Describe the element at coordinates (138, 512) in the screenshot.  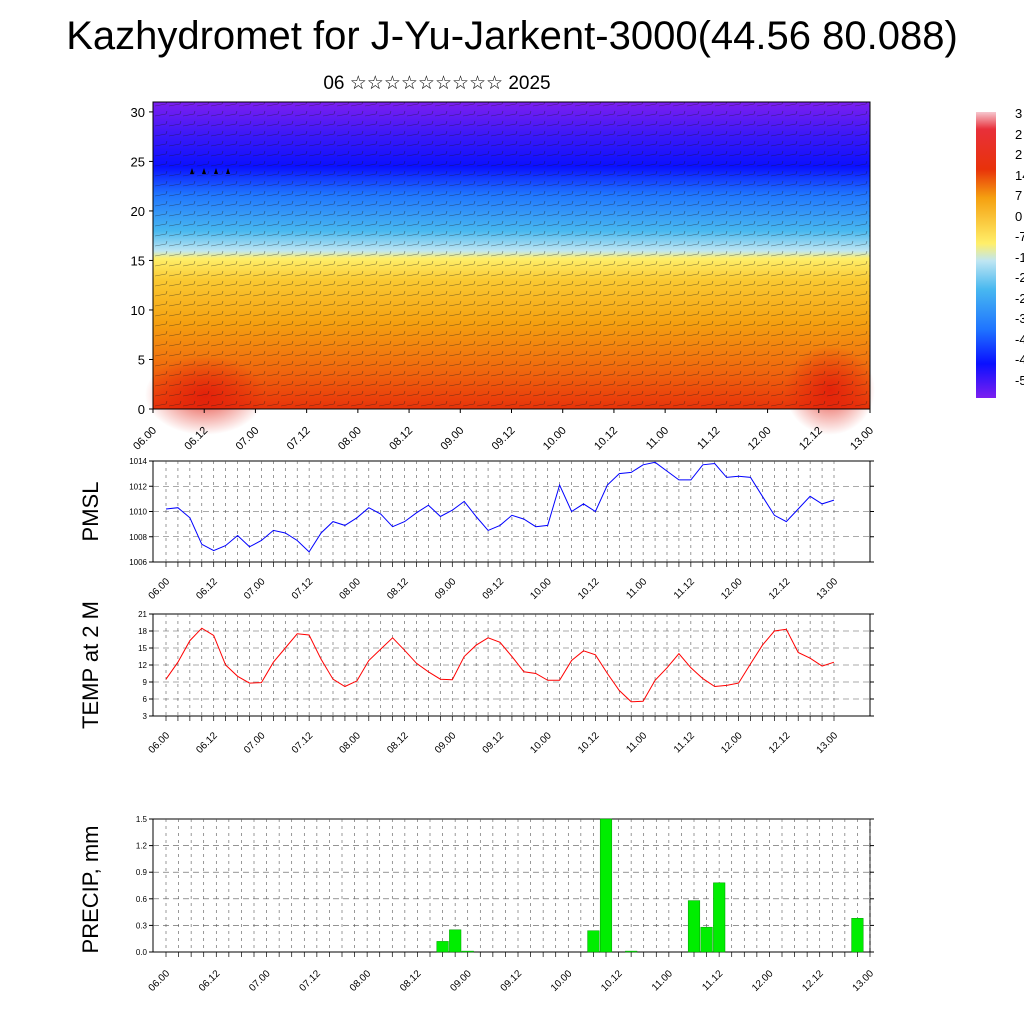
I see `y-tick-label: 1010` at that location.